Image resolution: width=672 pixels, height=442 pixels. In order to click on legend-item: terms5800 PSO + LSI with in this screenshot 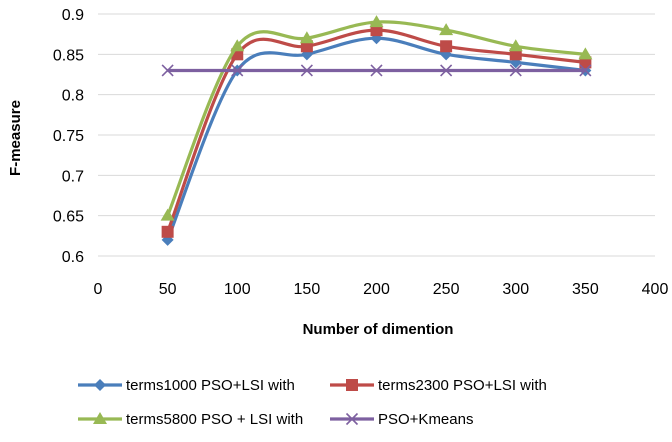, I will do `click(190, 419)`.